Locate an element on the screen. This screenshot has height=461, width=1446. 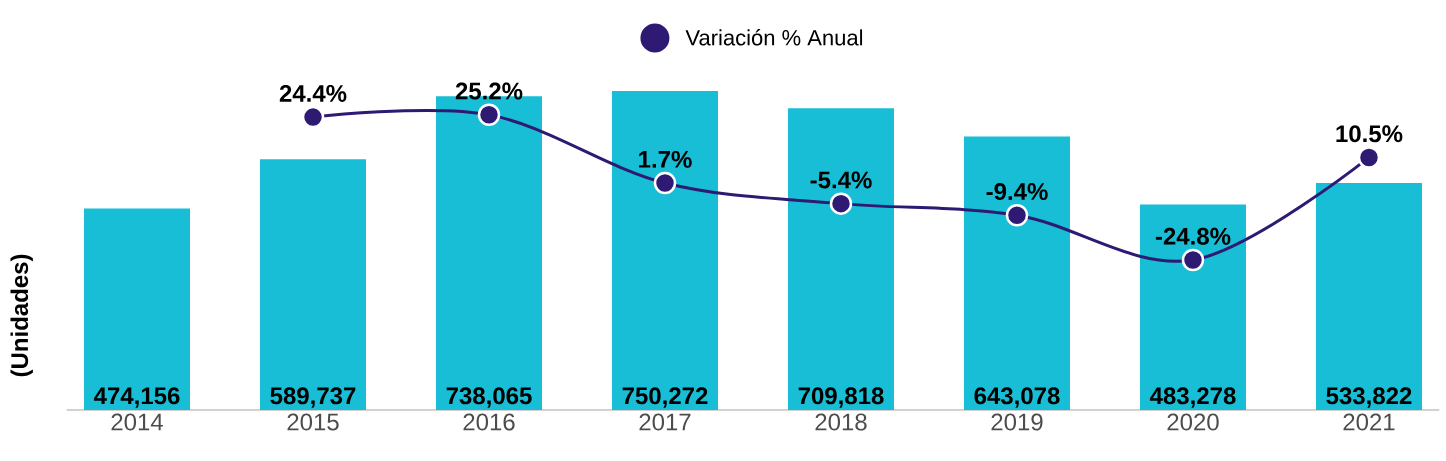
data-label: 1.7% is located at coordinates (665, 159).